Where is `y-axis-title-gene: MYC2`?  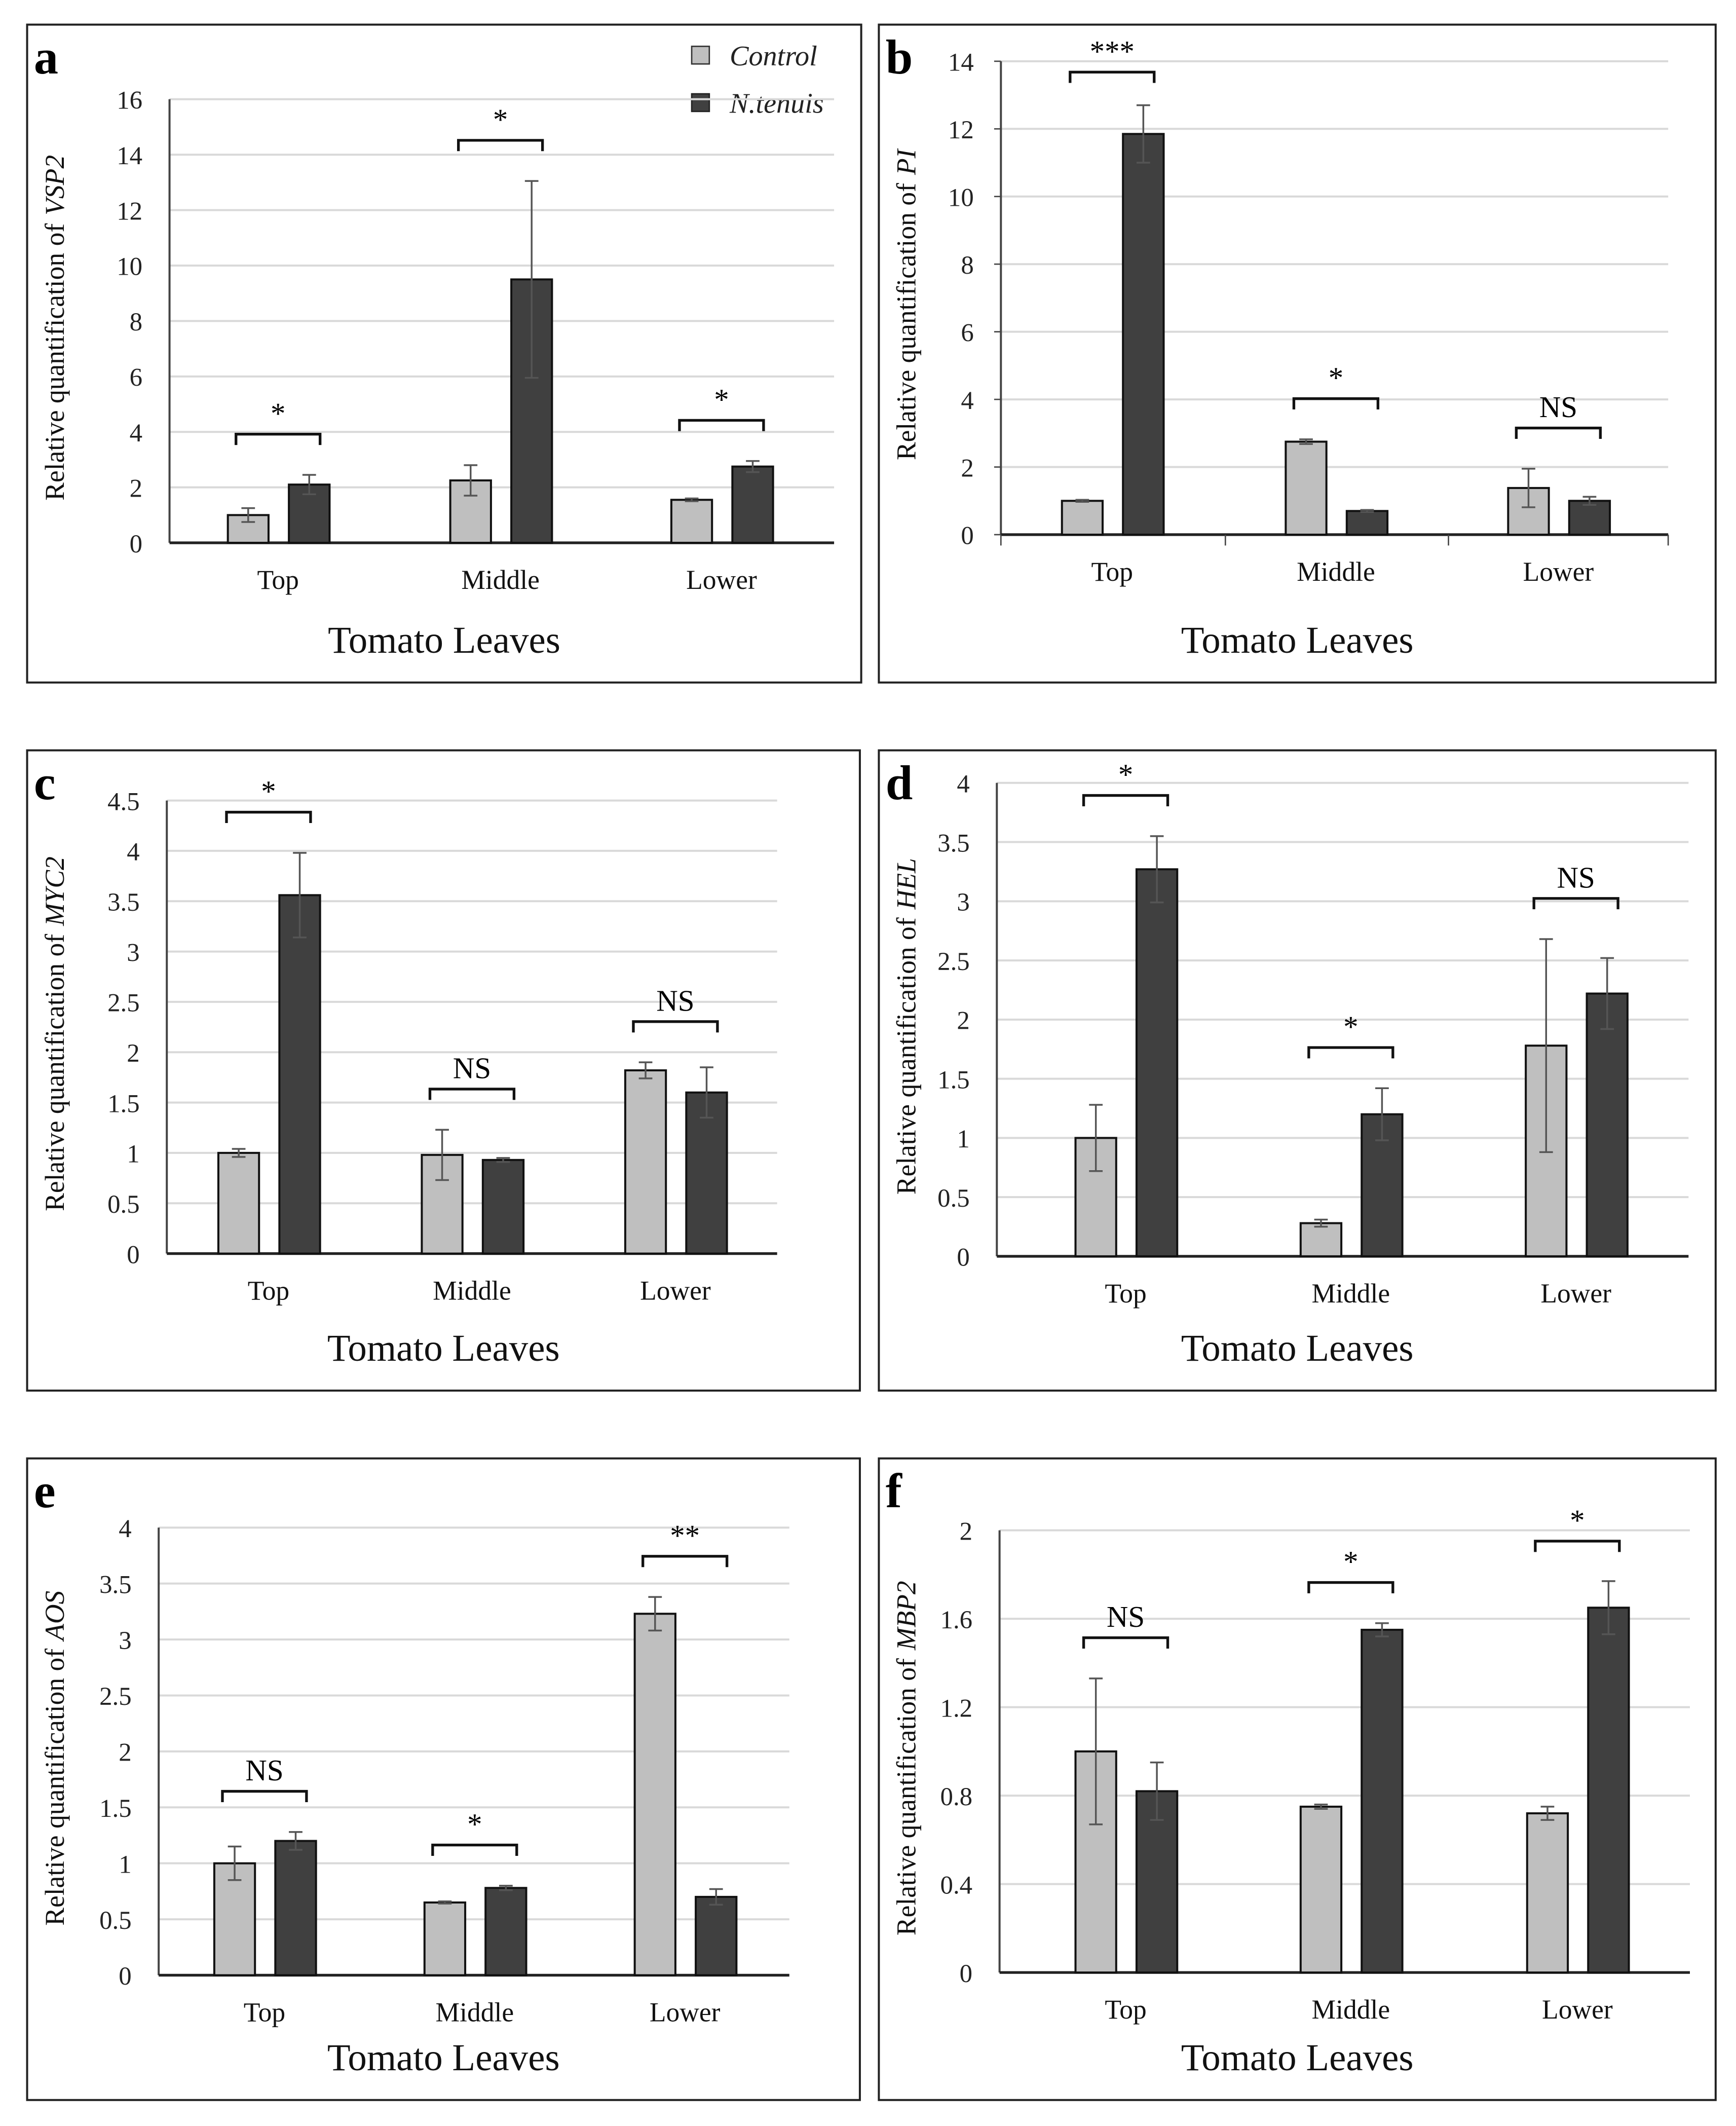
y-axis-title-gene: MYC2 is located at coordinates (55, 891).